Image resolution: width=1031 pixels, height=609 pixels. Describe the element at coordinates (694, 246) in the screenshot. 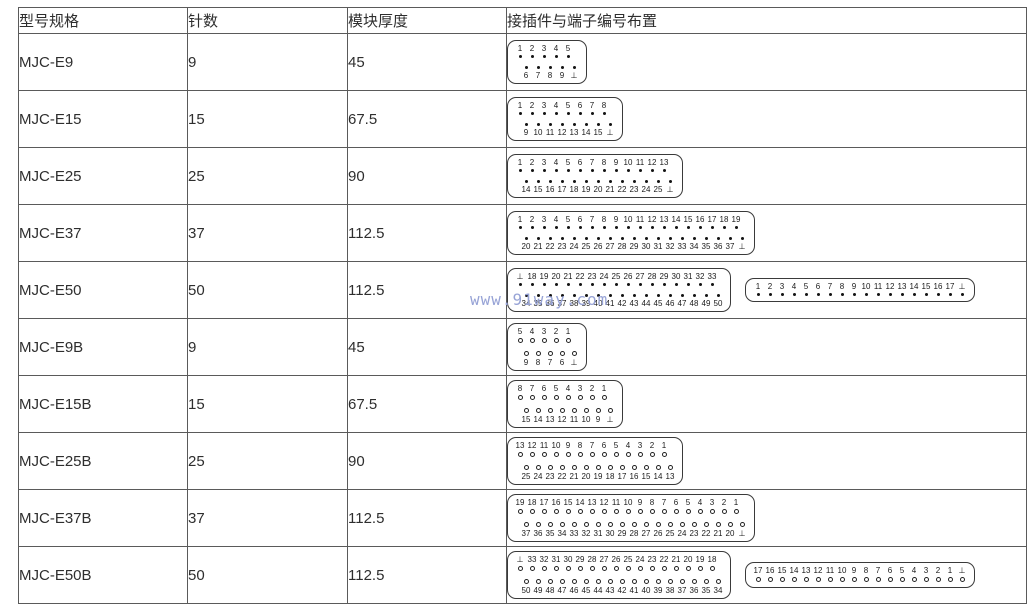

I see `pin-label: 34` at that location.